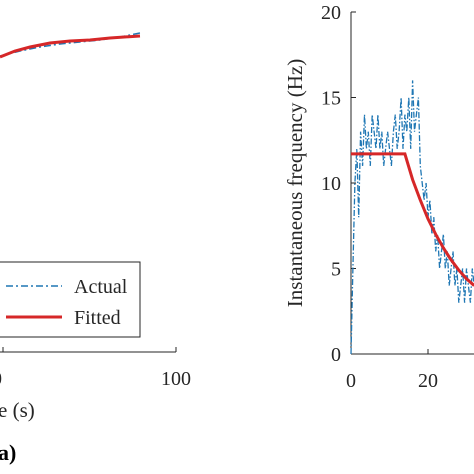  I want to click on right-x-tick-label-0: 0, so click(351, 381).